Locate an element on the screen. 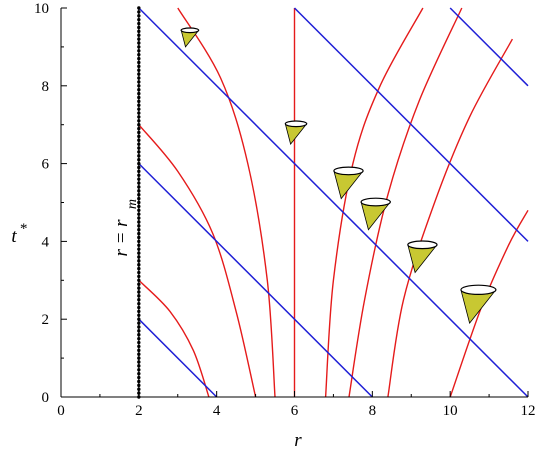 The height and width of the screenshot is (451, 540). y-tick-label: 8 is located at coordinates (46, 87).